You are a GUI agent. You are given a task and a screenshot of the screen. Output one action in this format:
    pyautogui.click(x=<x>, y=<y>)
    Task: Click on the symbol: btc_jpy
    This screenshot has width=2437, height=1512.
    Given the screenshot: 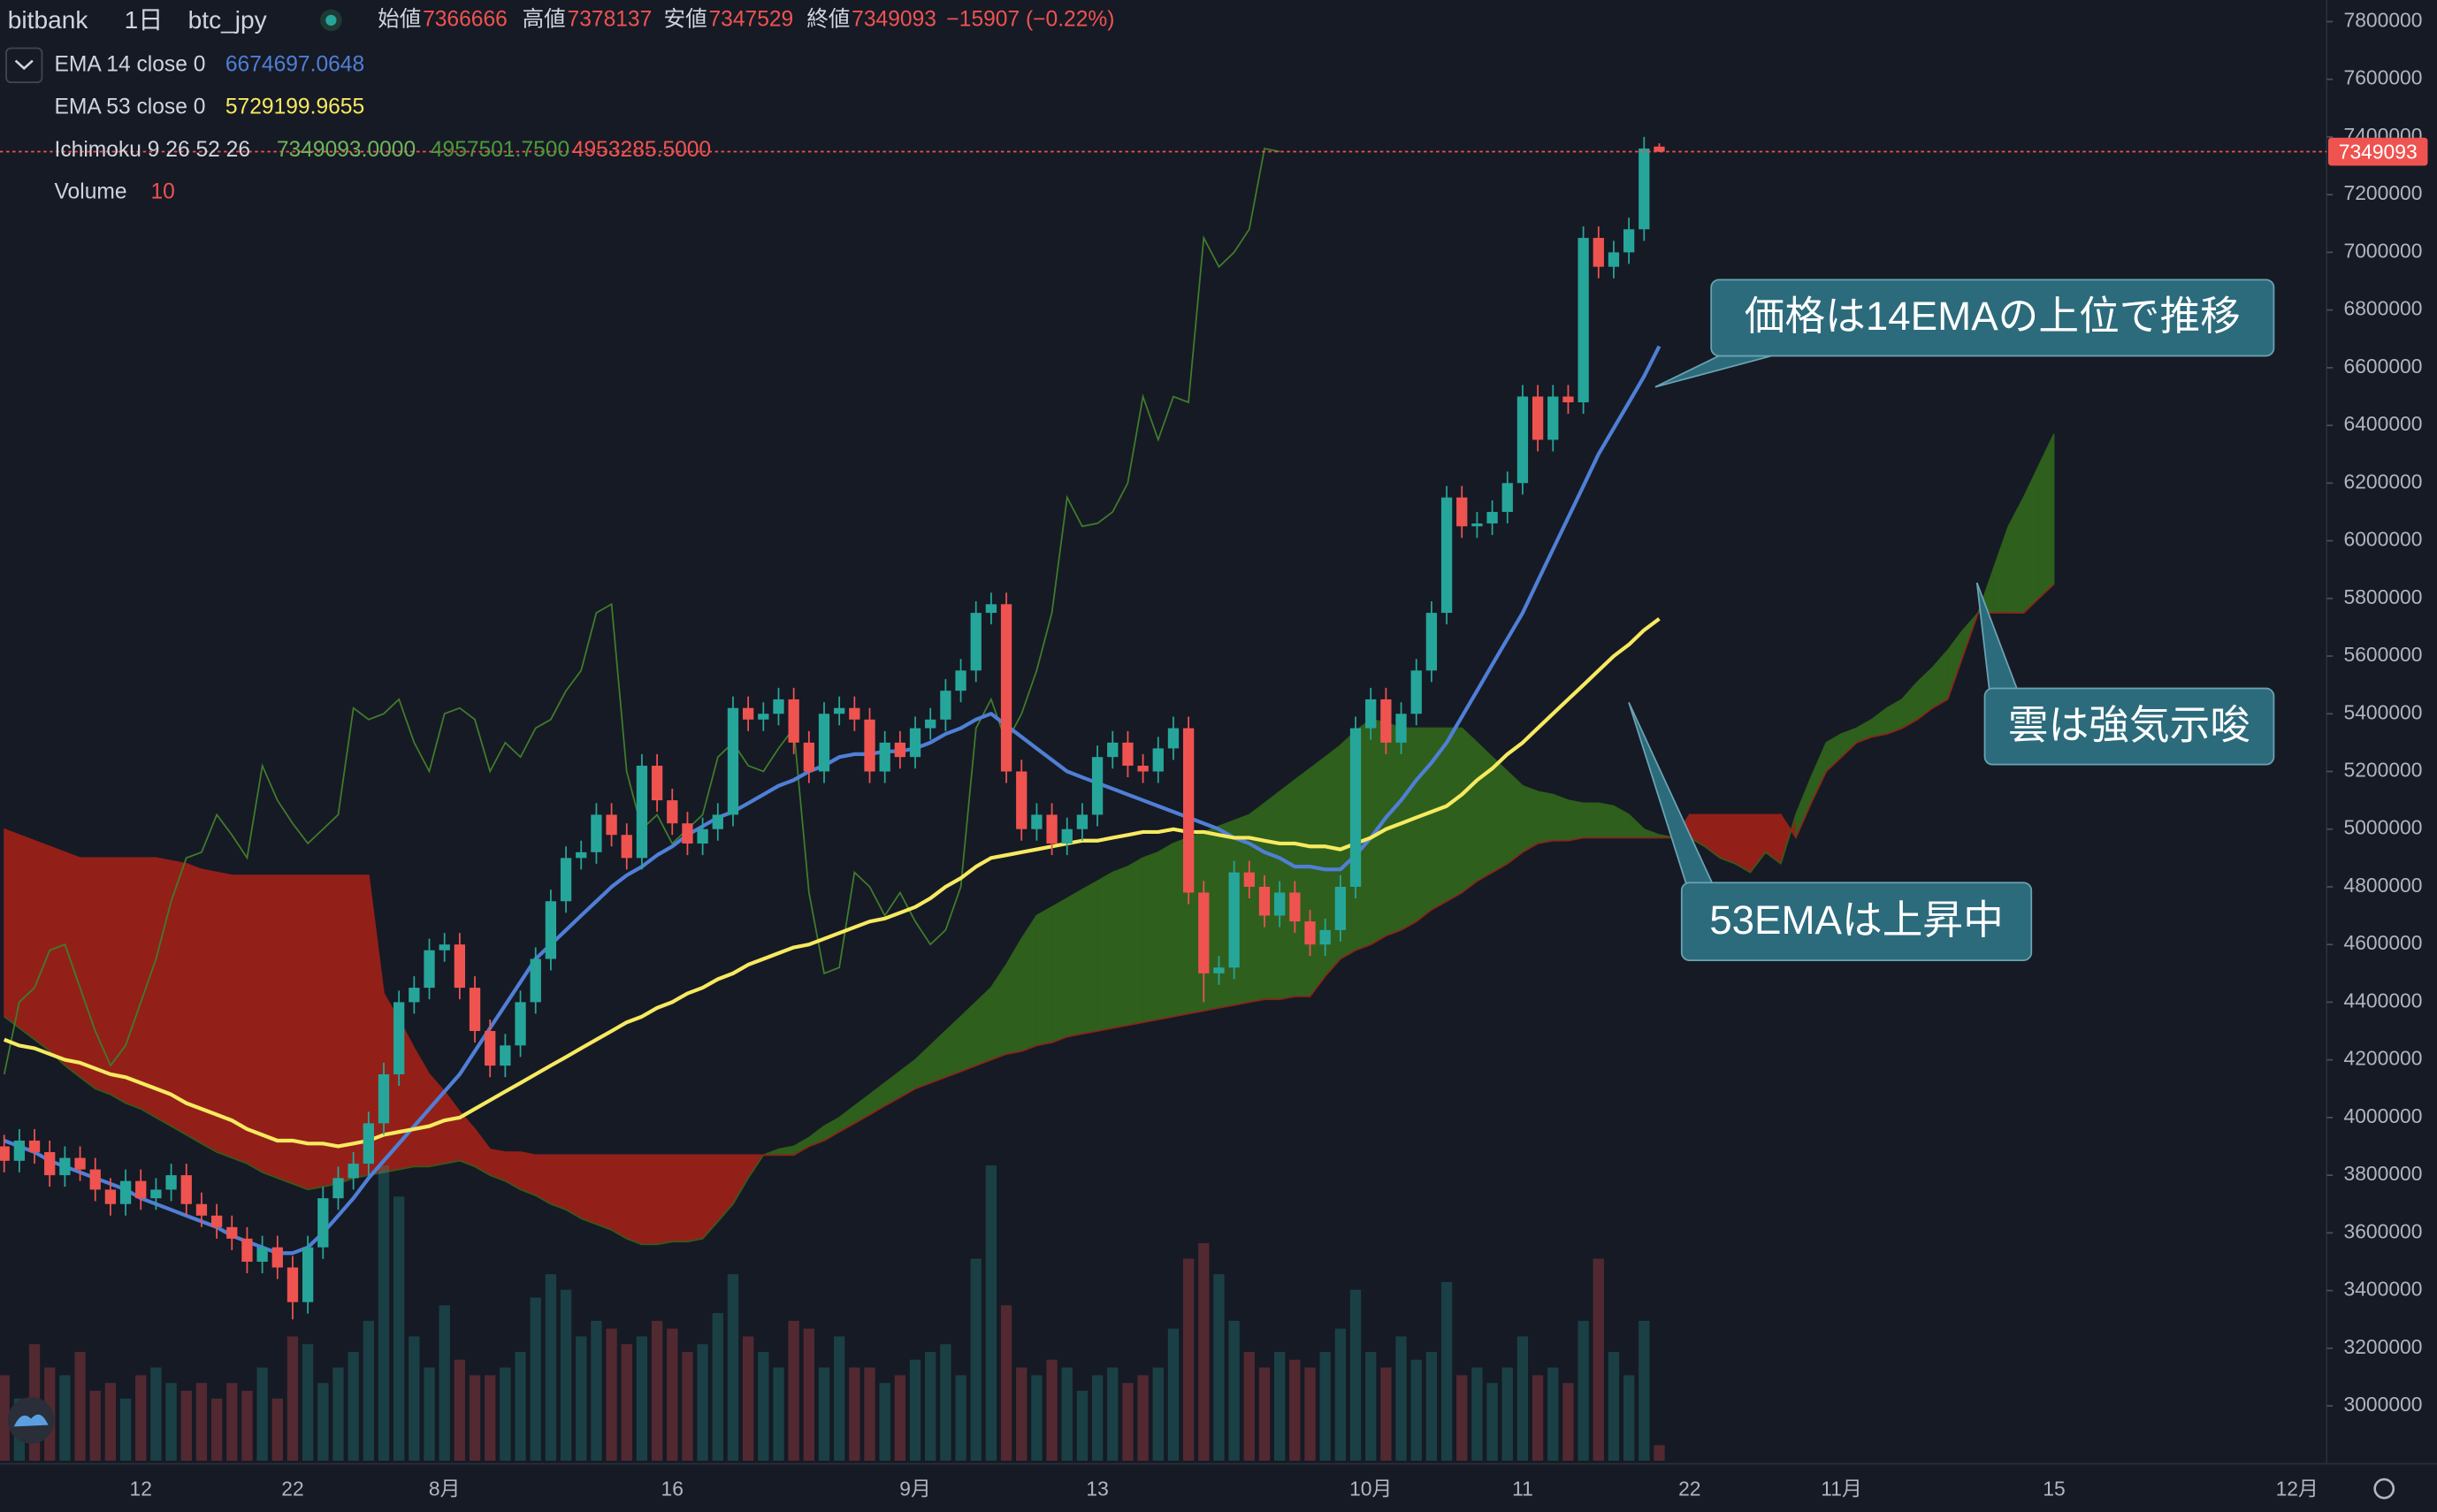 What is the action you would take?
    pyautogui.click(x=228, y=20)
    